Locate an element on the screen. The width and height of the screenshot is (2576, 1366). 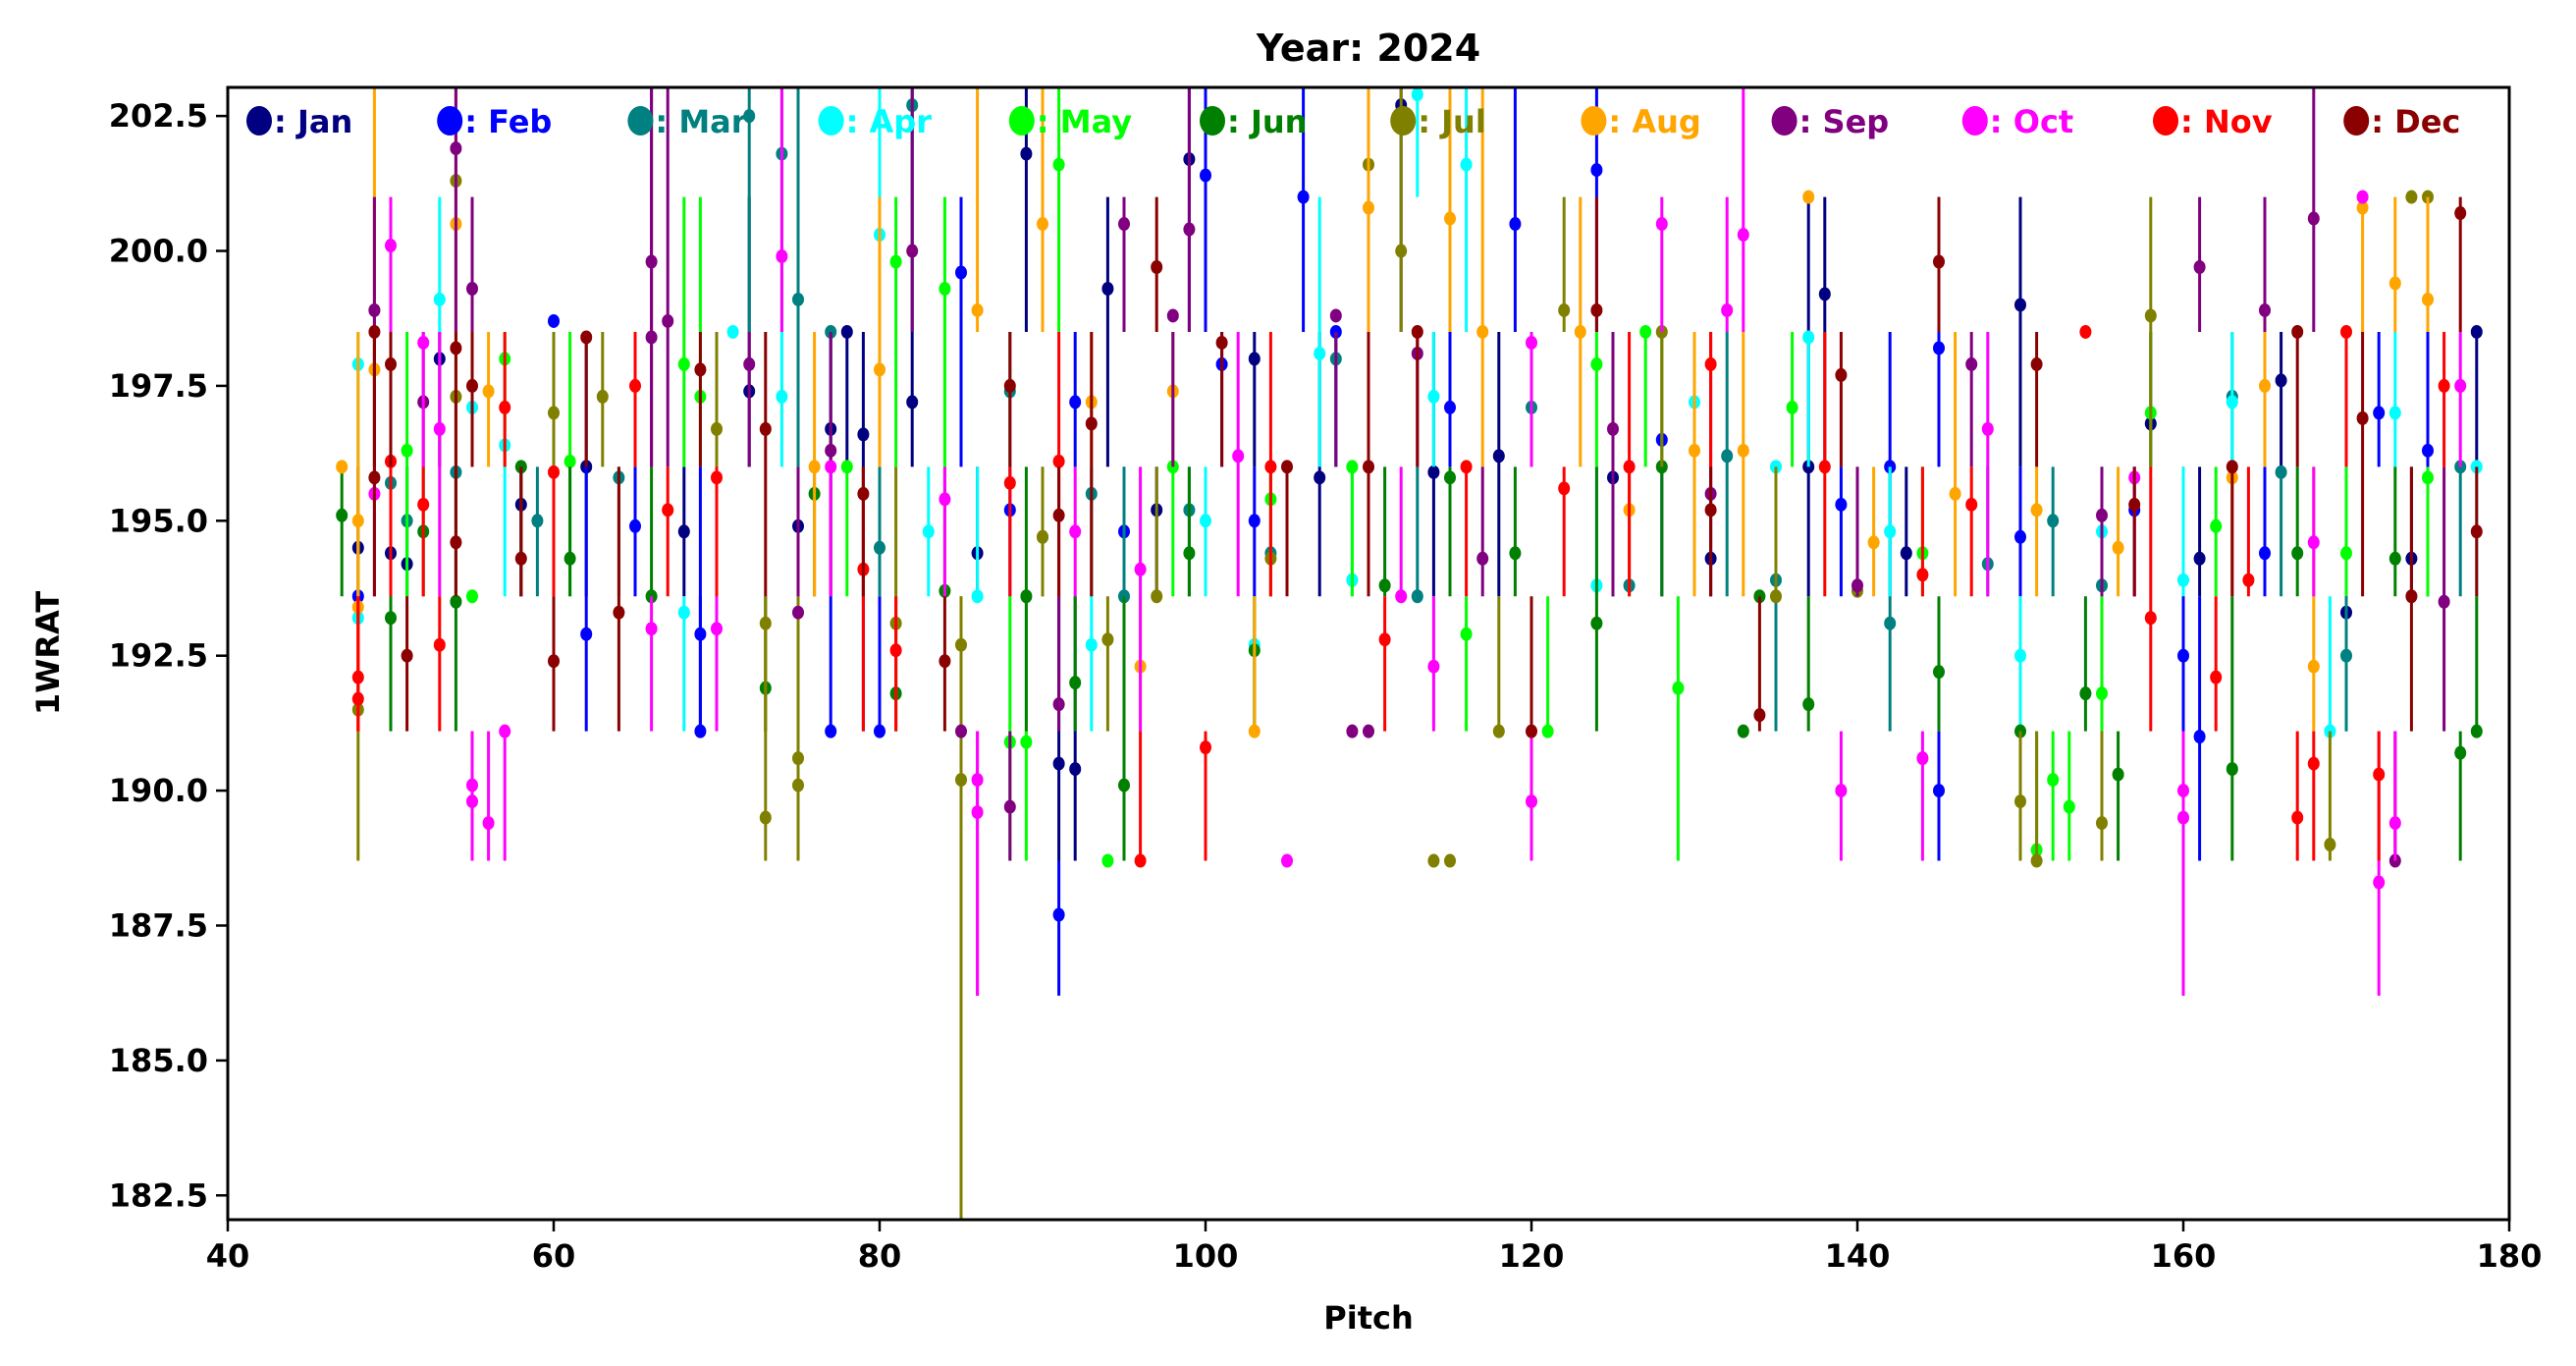
chart-title: Year: 2024 is located at coordinates (1368, 49).